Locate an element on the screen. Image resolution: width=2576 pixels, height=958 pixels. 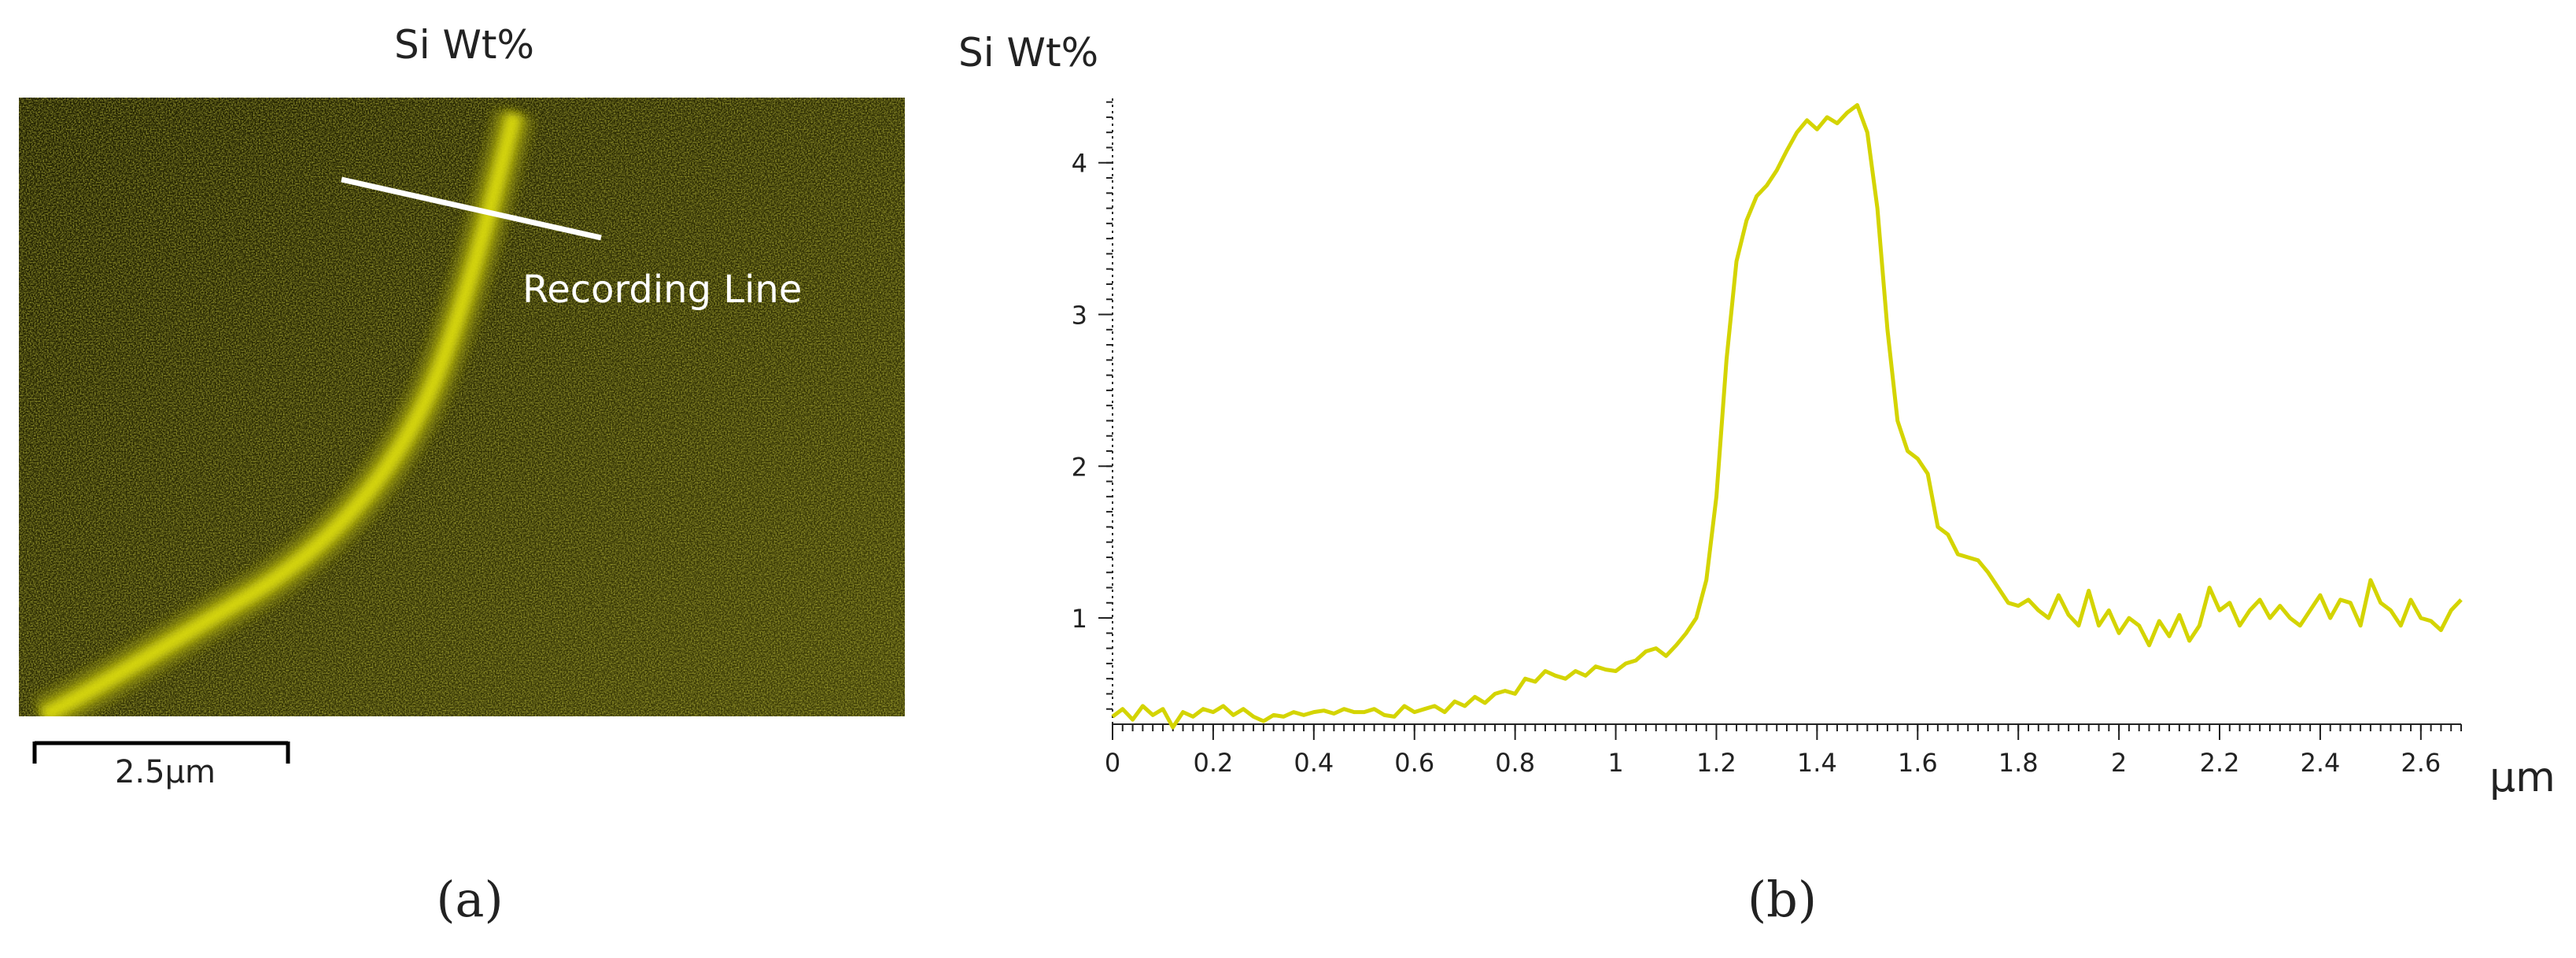
y-tick-label: 1 is located at coordinates (1079, 619).